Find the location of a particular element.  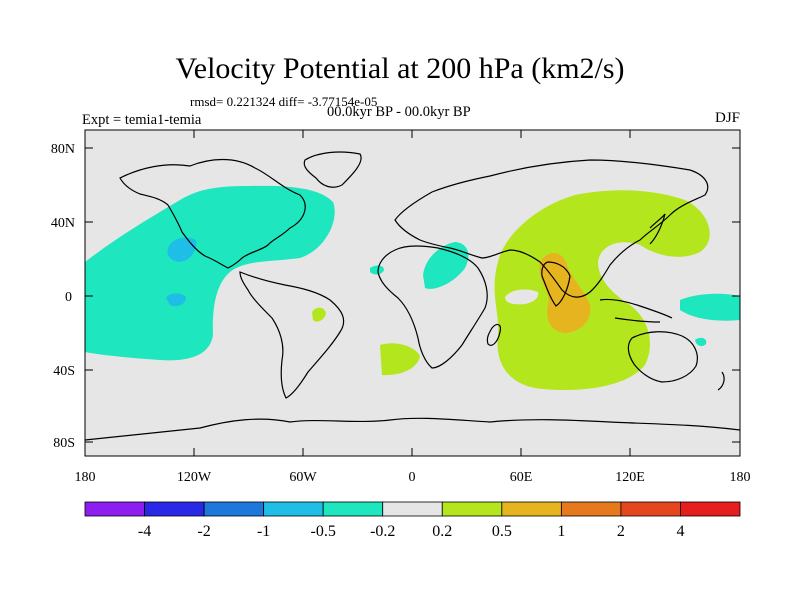

coastline-south-america is located at coordinates (292, 335).